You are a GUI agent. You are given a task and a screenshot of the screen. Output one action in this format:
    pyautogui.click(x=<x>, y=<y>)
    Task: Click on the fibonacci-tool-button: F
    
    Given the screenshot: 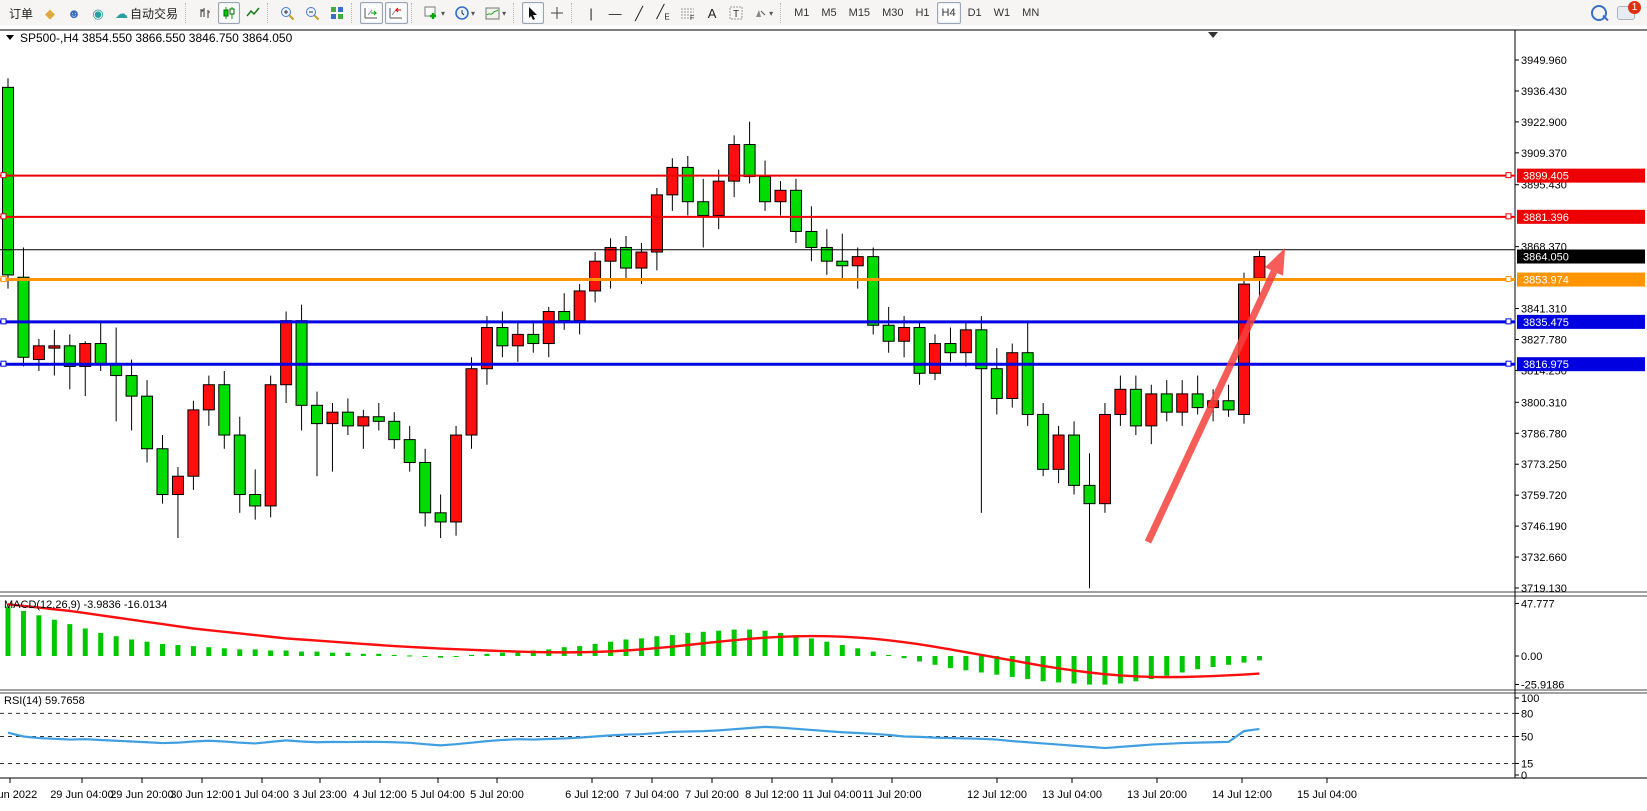 What is the action you would take?
    pyautogui.click(x=687, y=13)
    